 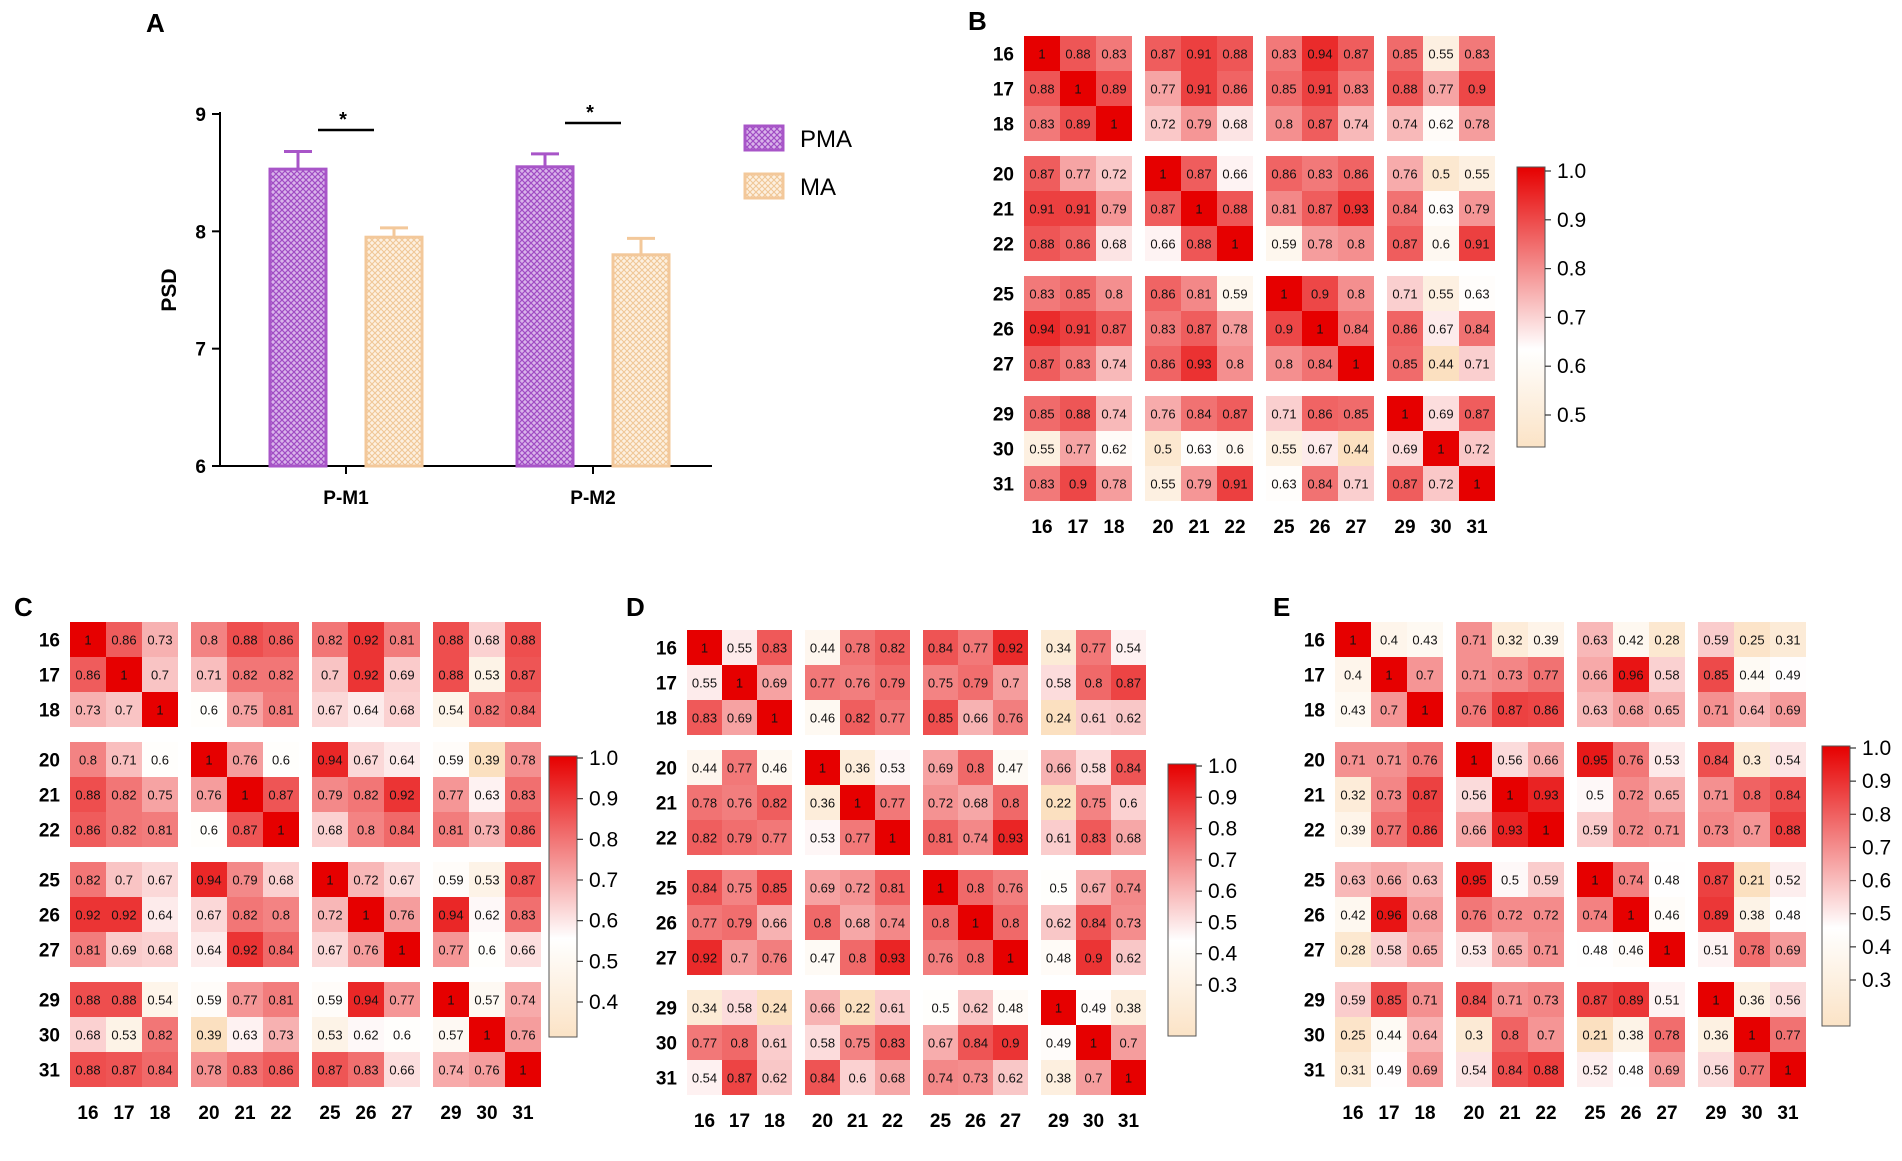 What do you see at coordinates (1162, 124) in the screenshot?
I see `cell-value: 0.72` at bounding box center [1162, 124].